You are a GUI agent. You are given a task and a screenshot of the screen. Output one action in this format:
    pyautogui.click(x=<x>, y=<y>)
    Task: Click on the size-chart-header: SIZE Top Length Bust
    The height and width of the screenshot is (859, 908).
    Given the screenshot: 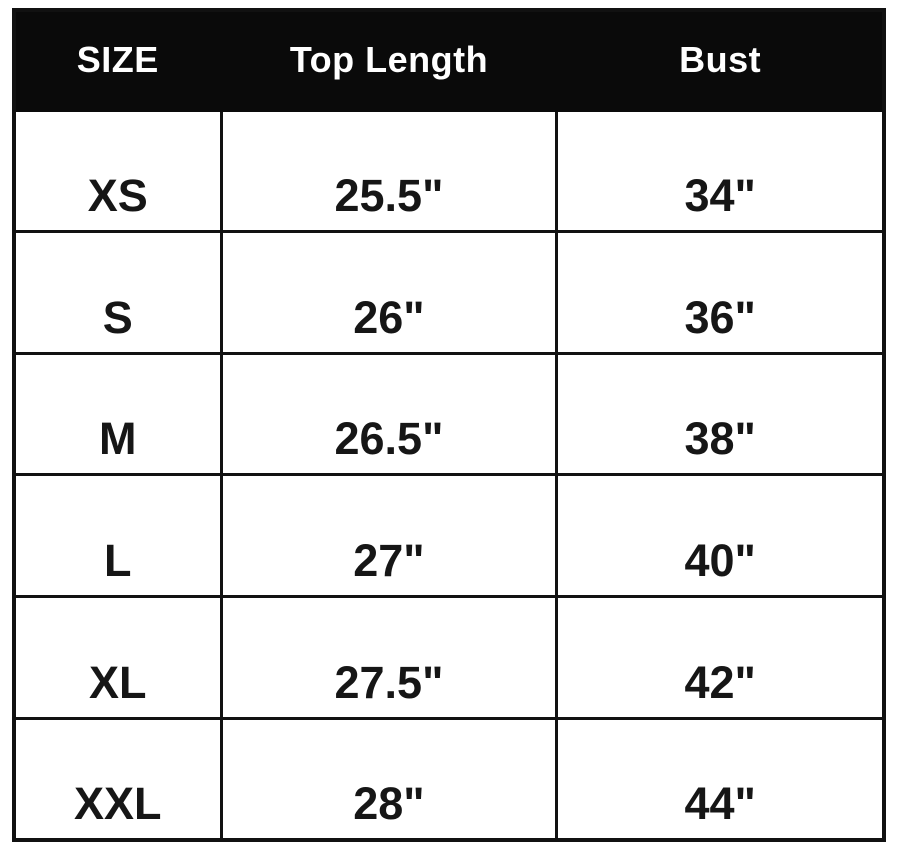 What is the action you would take?
    pyautogui.click(x=449, y=60)
    